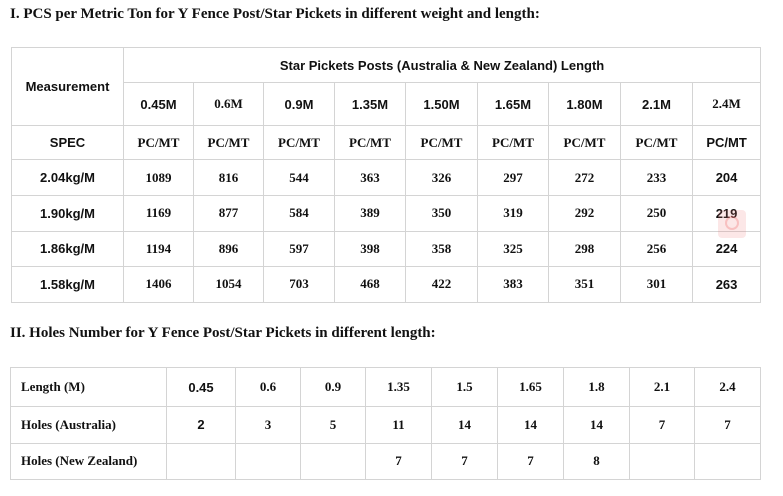 This screenshot has height=496, width=783. What do you see at coordinates (268, 387) in the screenshot?
I see `value-cell: 0.6` at bounding box center [268, 387].